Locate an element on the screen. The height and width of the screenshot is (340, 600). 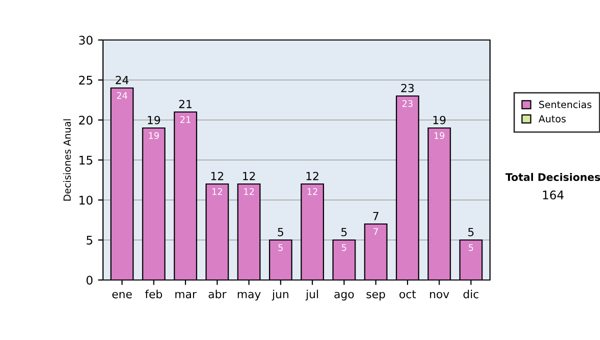
text: Total Decisiones is located at coordinates (552, 177).